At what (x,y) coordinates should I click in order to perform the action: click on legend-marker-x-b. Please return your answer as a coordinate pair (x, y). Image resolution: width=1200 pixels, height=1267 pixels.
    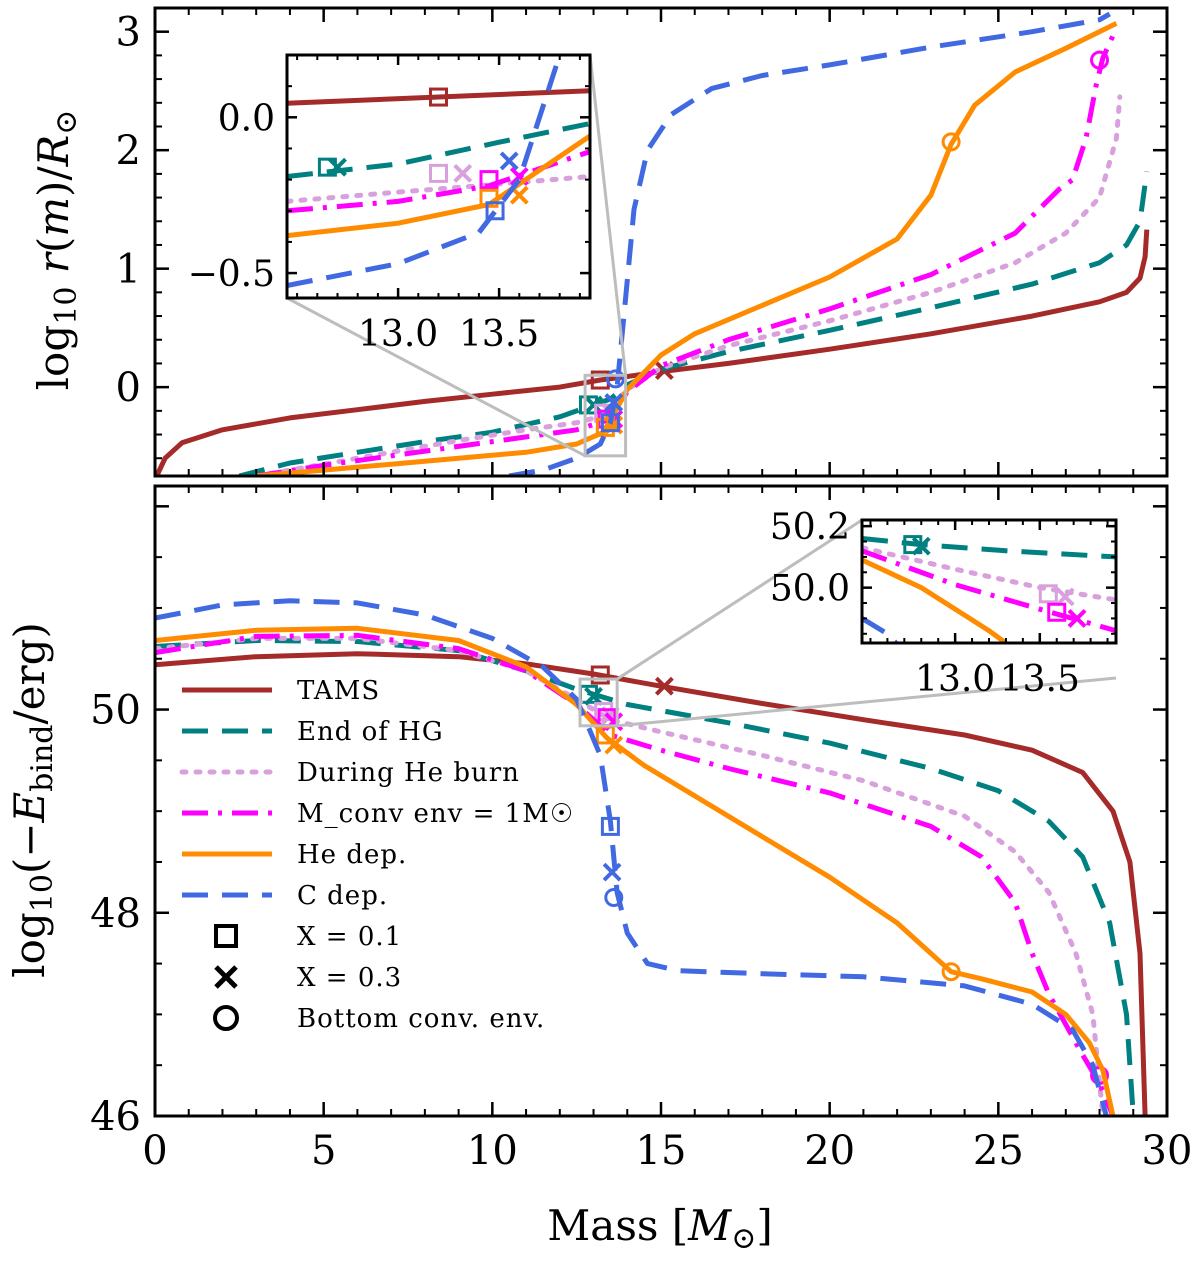
    Looking at the image, I should click on (226, 977).